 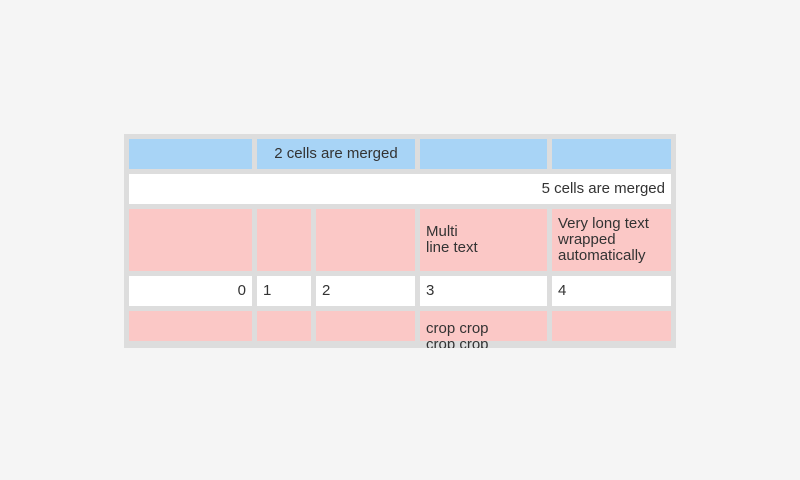 I want to click on cell-r0c0, so click(x=190, y=154).